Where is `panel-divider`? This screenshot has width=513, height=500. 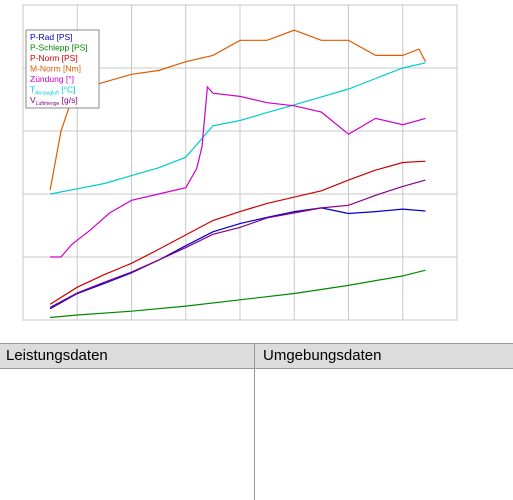 panel-divider is located at coordinates (254, 421).